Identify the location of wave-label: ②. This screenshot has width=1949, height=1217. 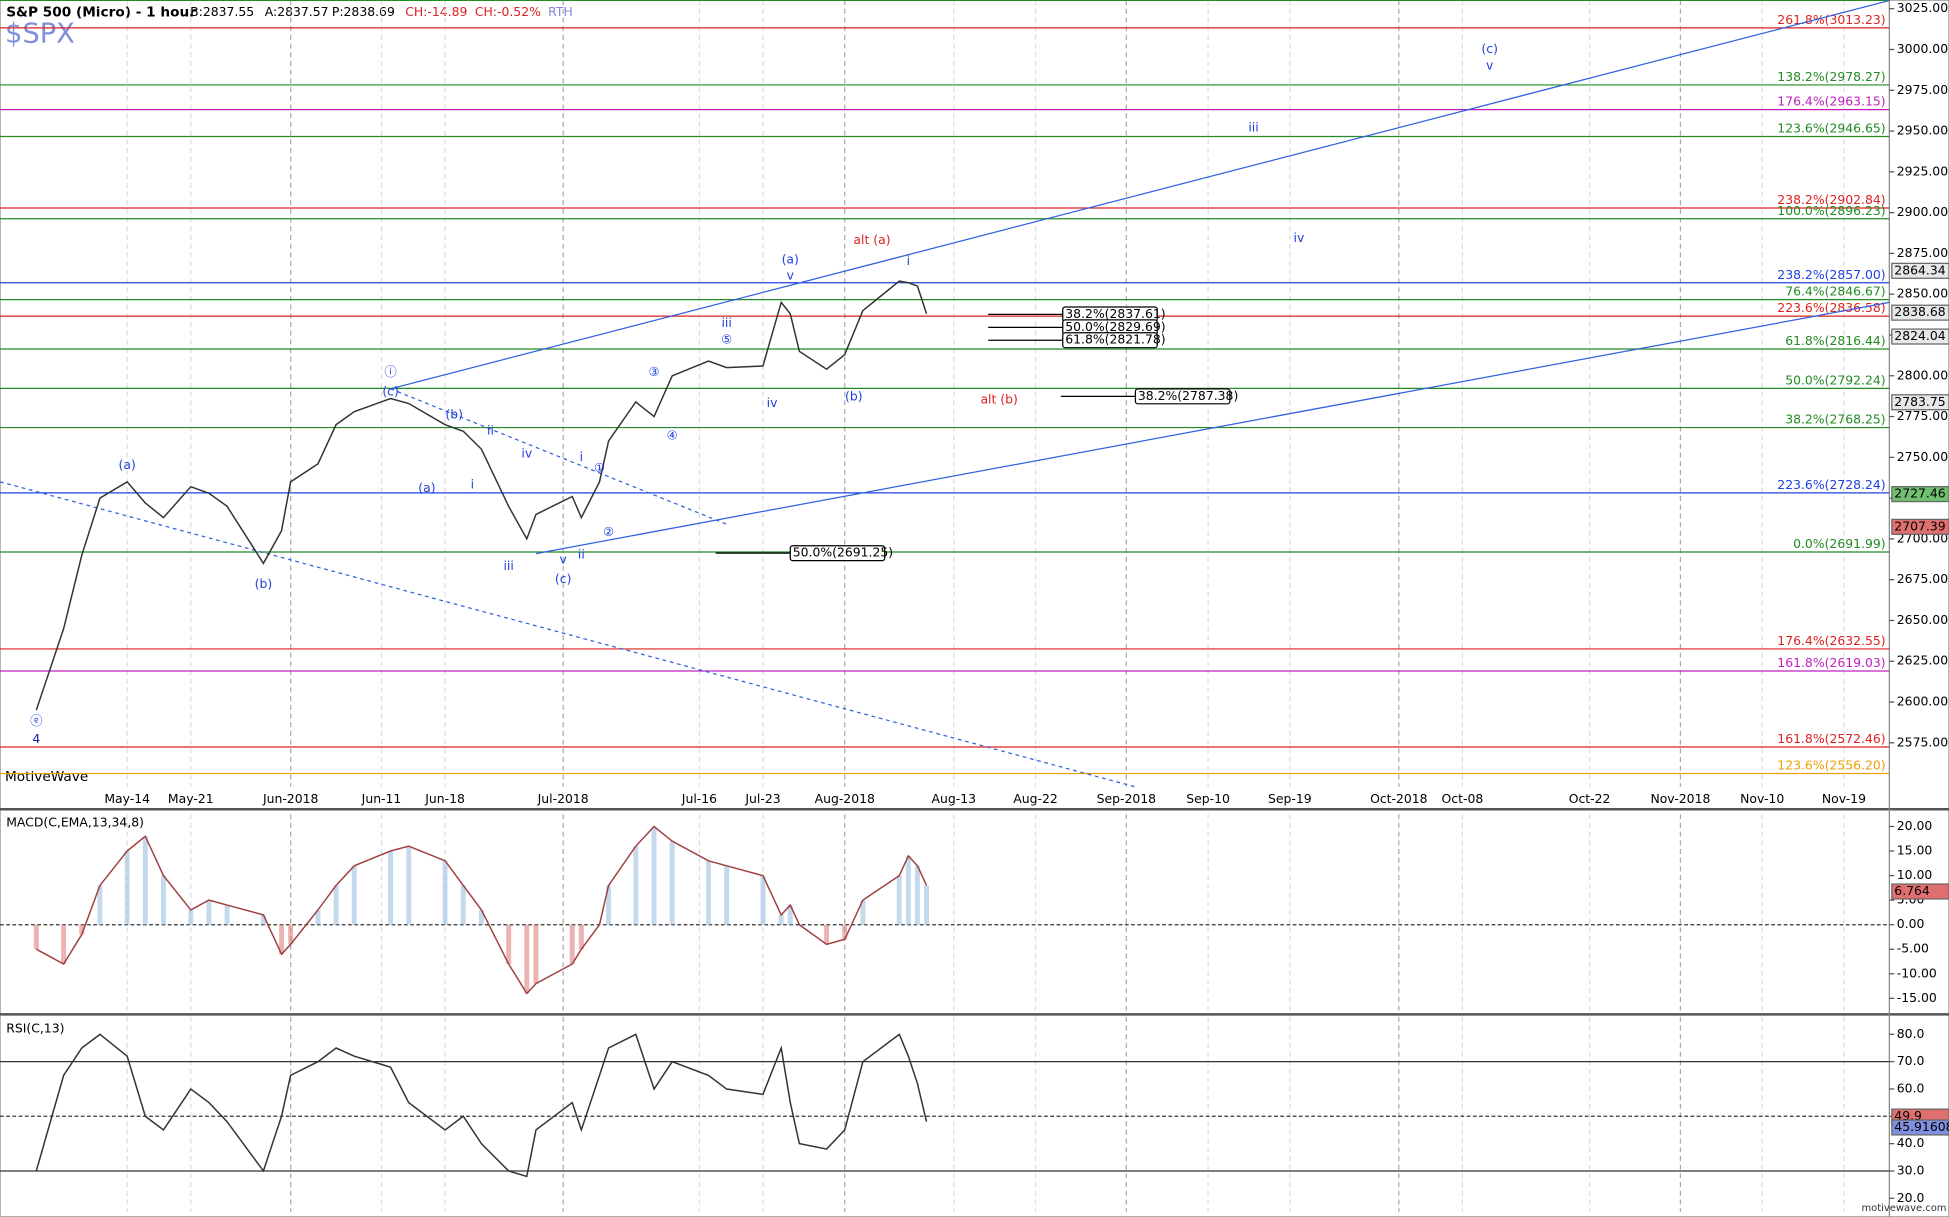
(608, 531).